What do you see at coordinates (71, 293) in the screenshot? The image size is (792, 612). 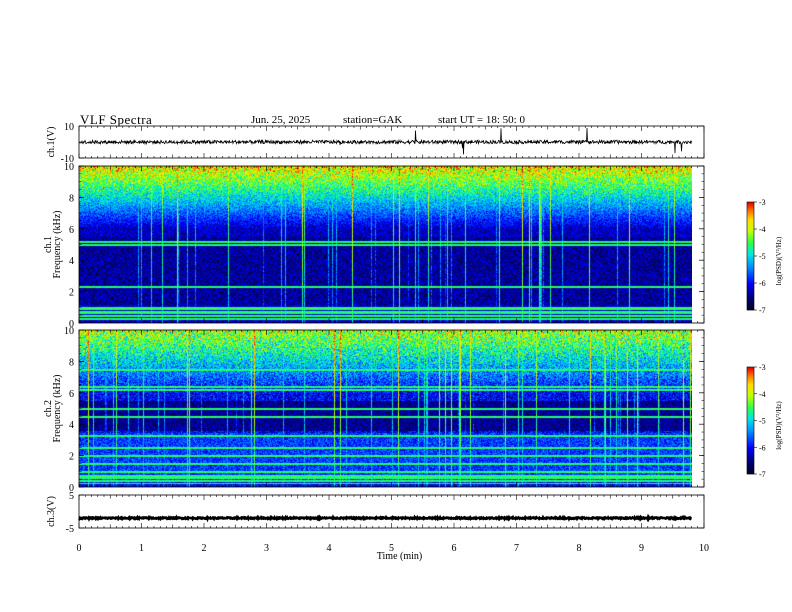 I see `y-tick-label: 2` at bounding box center [71, 293].